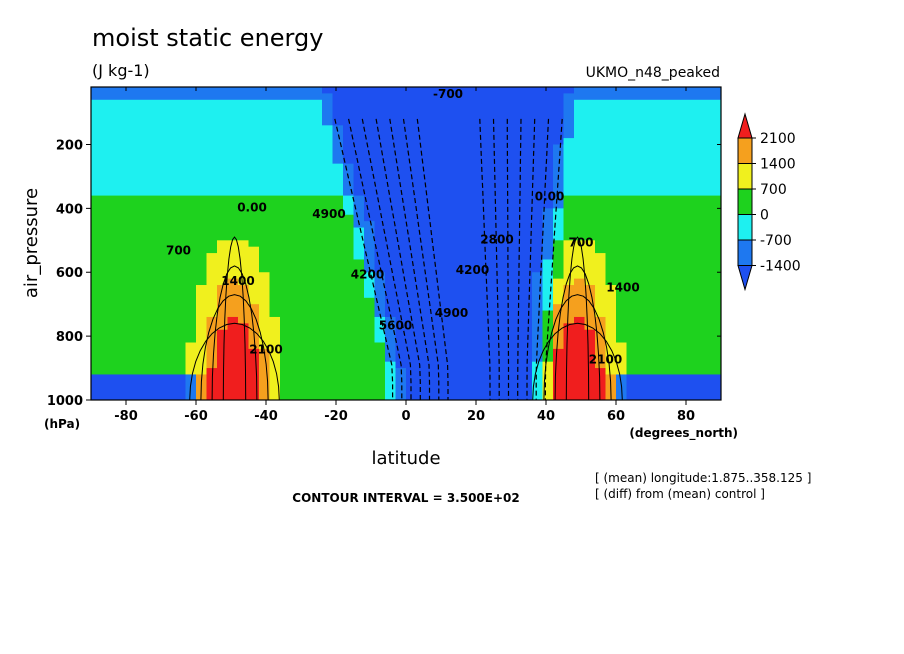 The image size is (904, 654). What do you see at coordinates (336, 416) in the screenshot?
I see `x-tick-label: -20` at bounding box center [336, 416].